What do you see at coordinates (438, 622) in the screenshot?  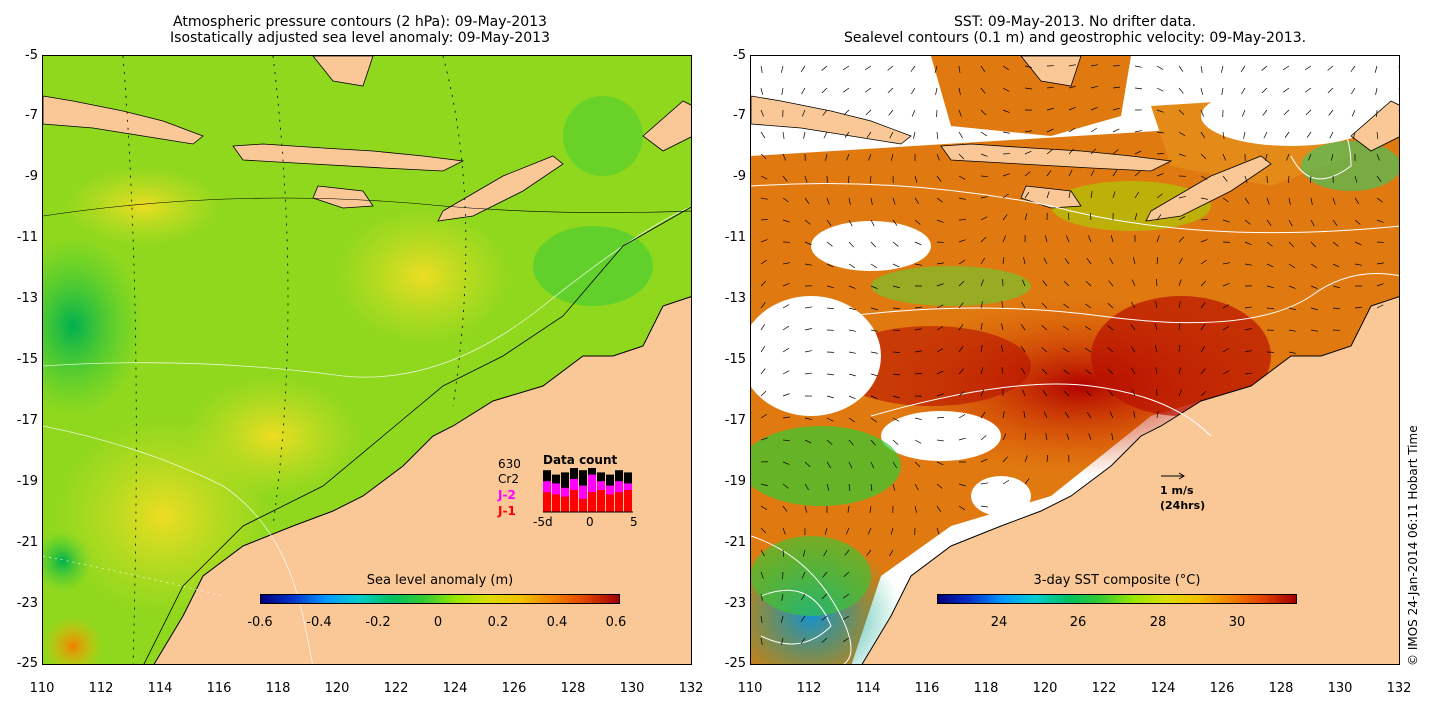 I see `left-cb-tick: 0` at bounding box center [438, 622].